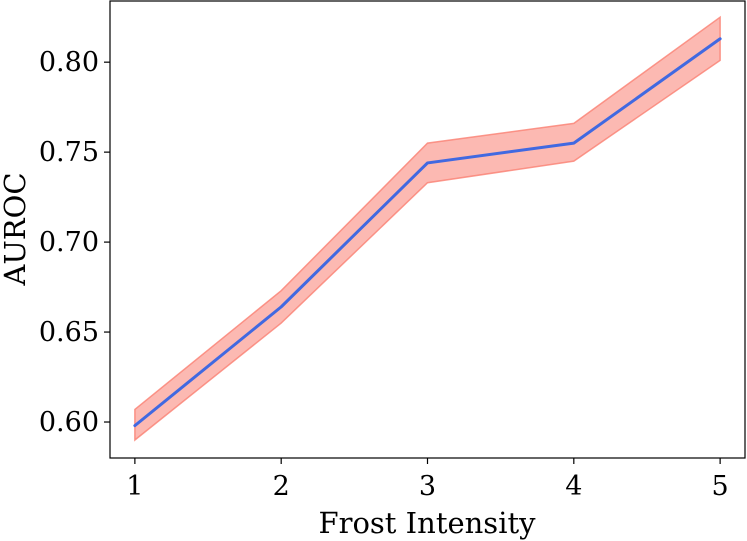 The image size is (747, 541). I want to click on x-tick-label: 4, so click(573, 486).